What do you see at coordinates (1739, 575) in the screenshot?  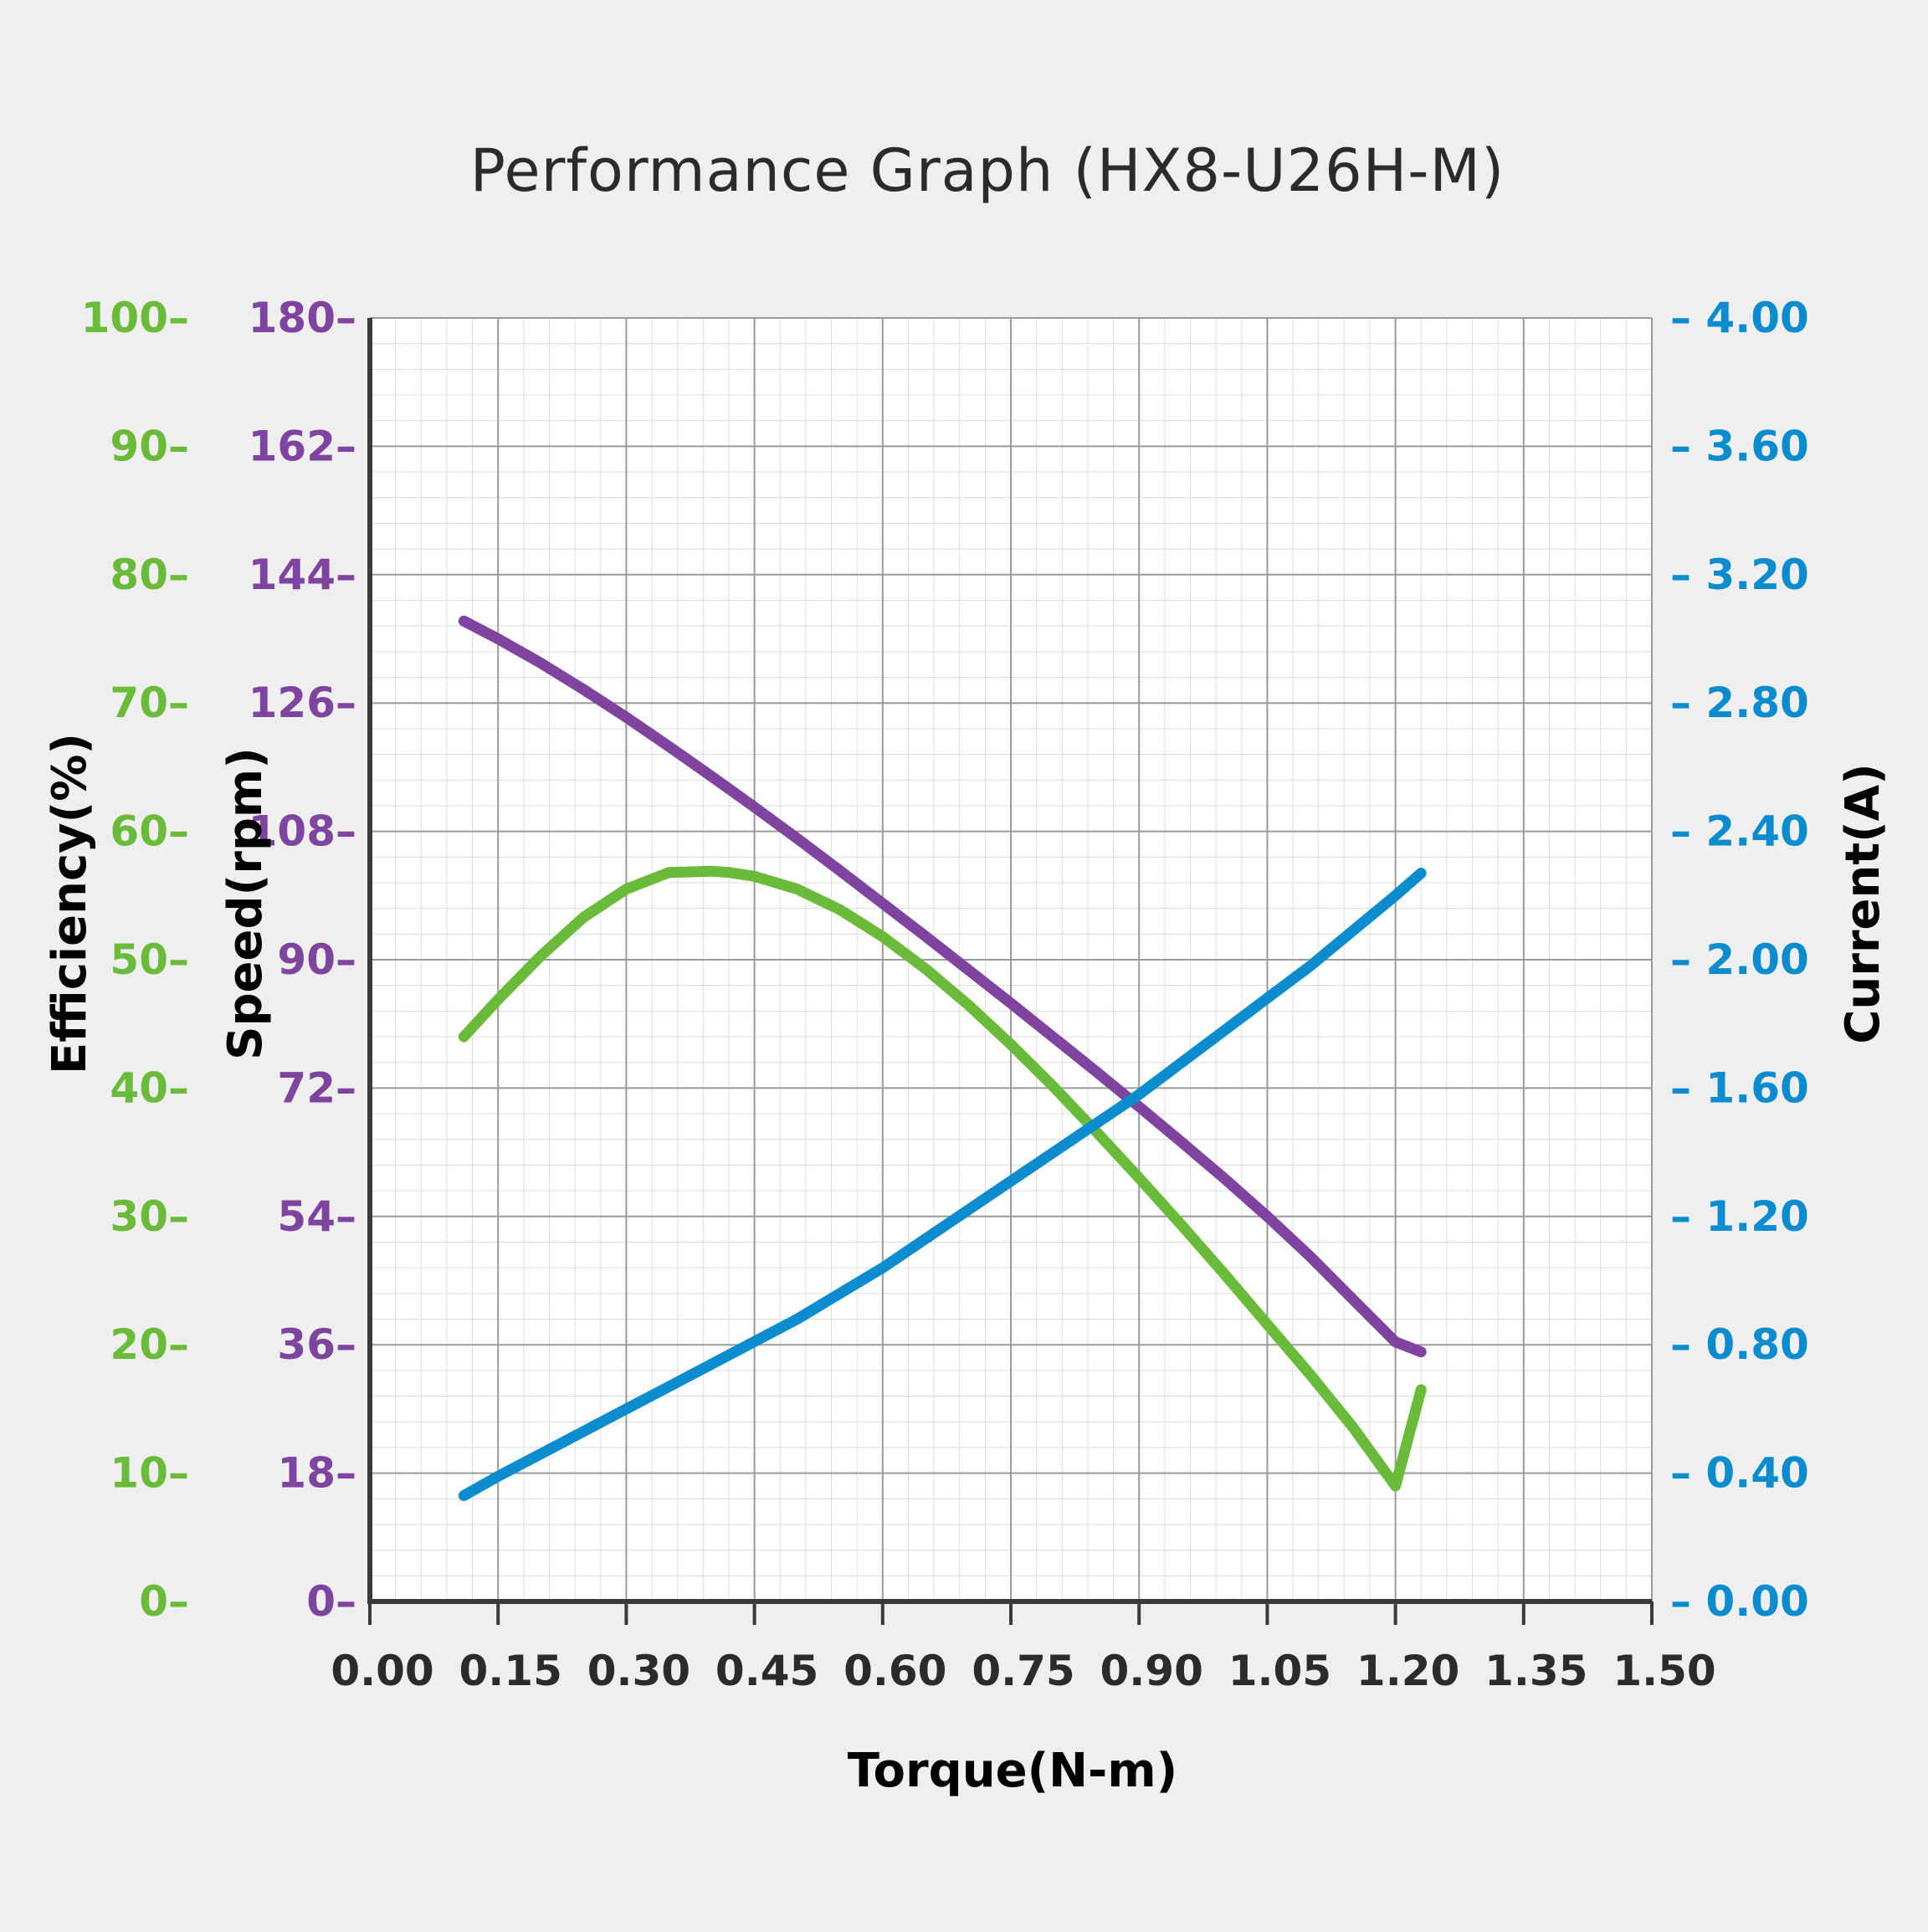 I see `current-tick-label: – 3.20` at bounding box center [1739, 575].